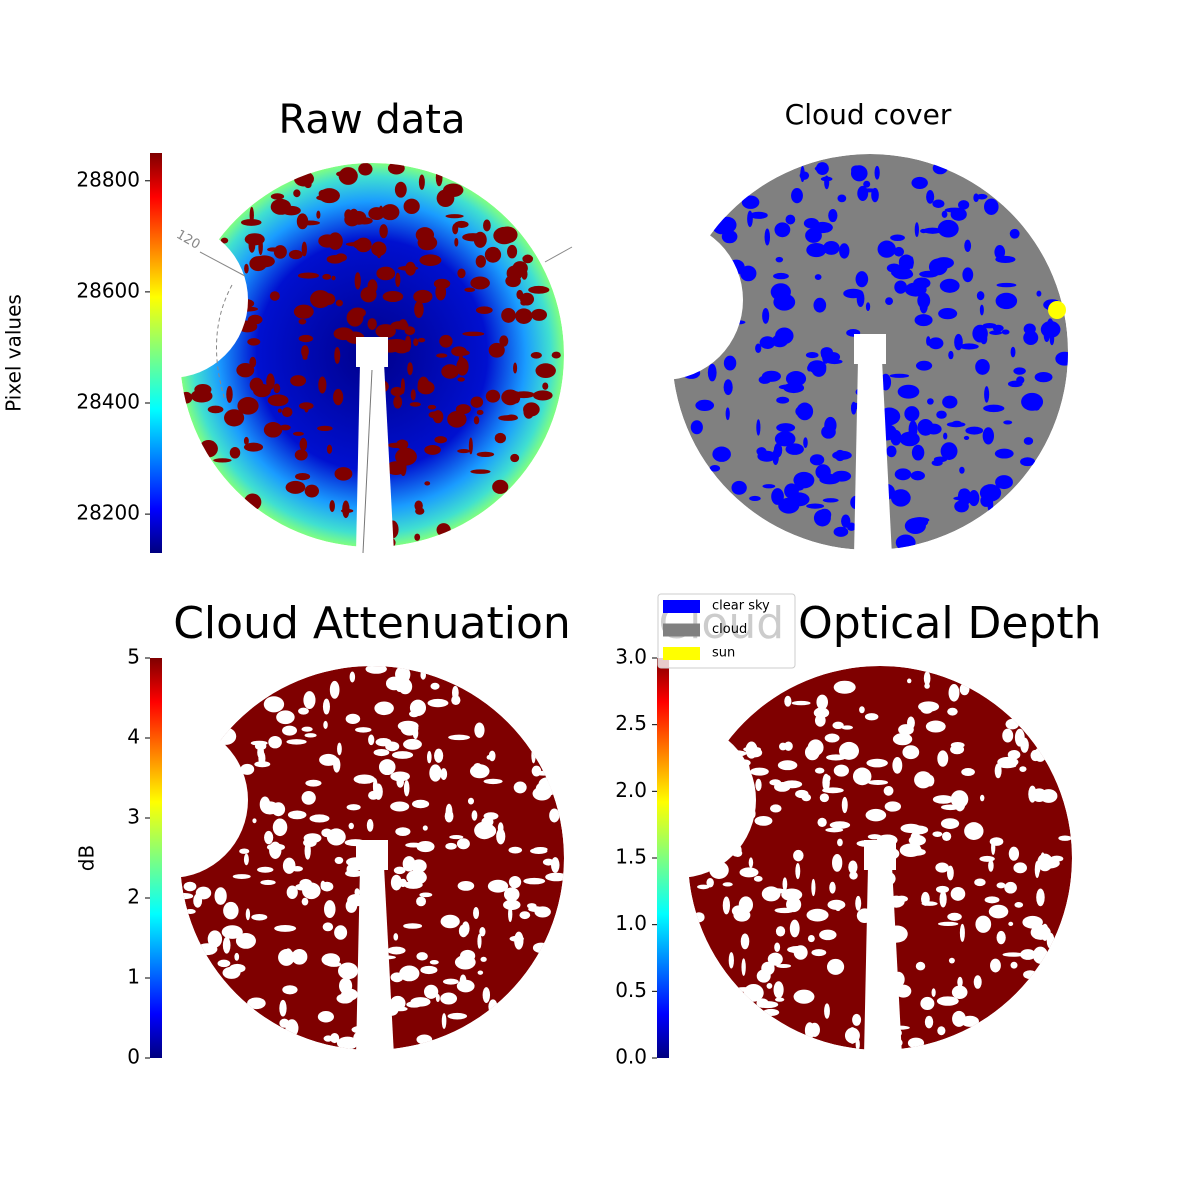  What do you see at coordinates (558, 254) in the screenshot?
I see `guide-line` at bounding box center [558, 254].